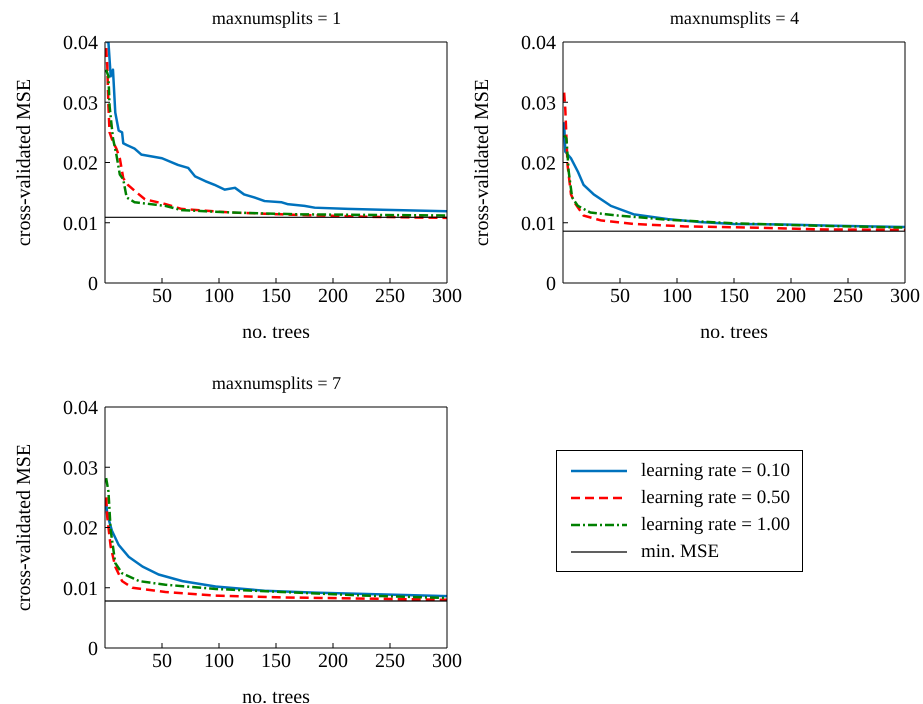 The height and width of the screenshot is (704, 923). Describe the element at coordinates (715, 525) in the screenshot. I see `legend-label: learning rate = 1.00` at that location.